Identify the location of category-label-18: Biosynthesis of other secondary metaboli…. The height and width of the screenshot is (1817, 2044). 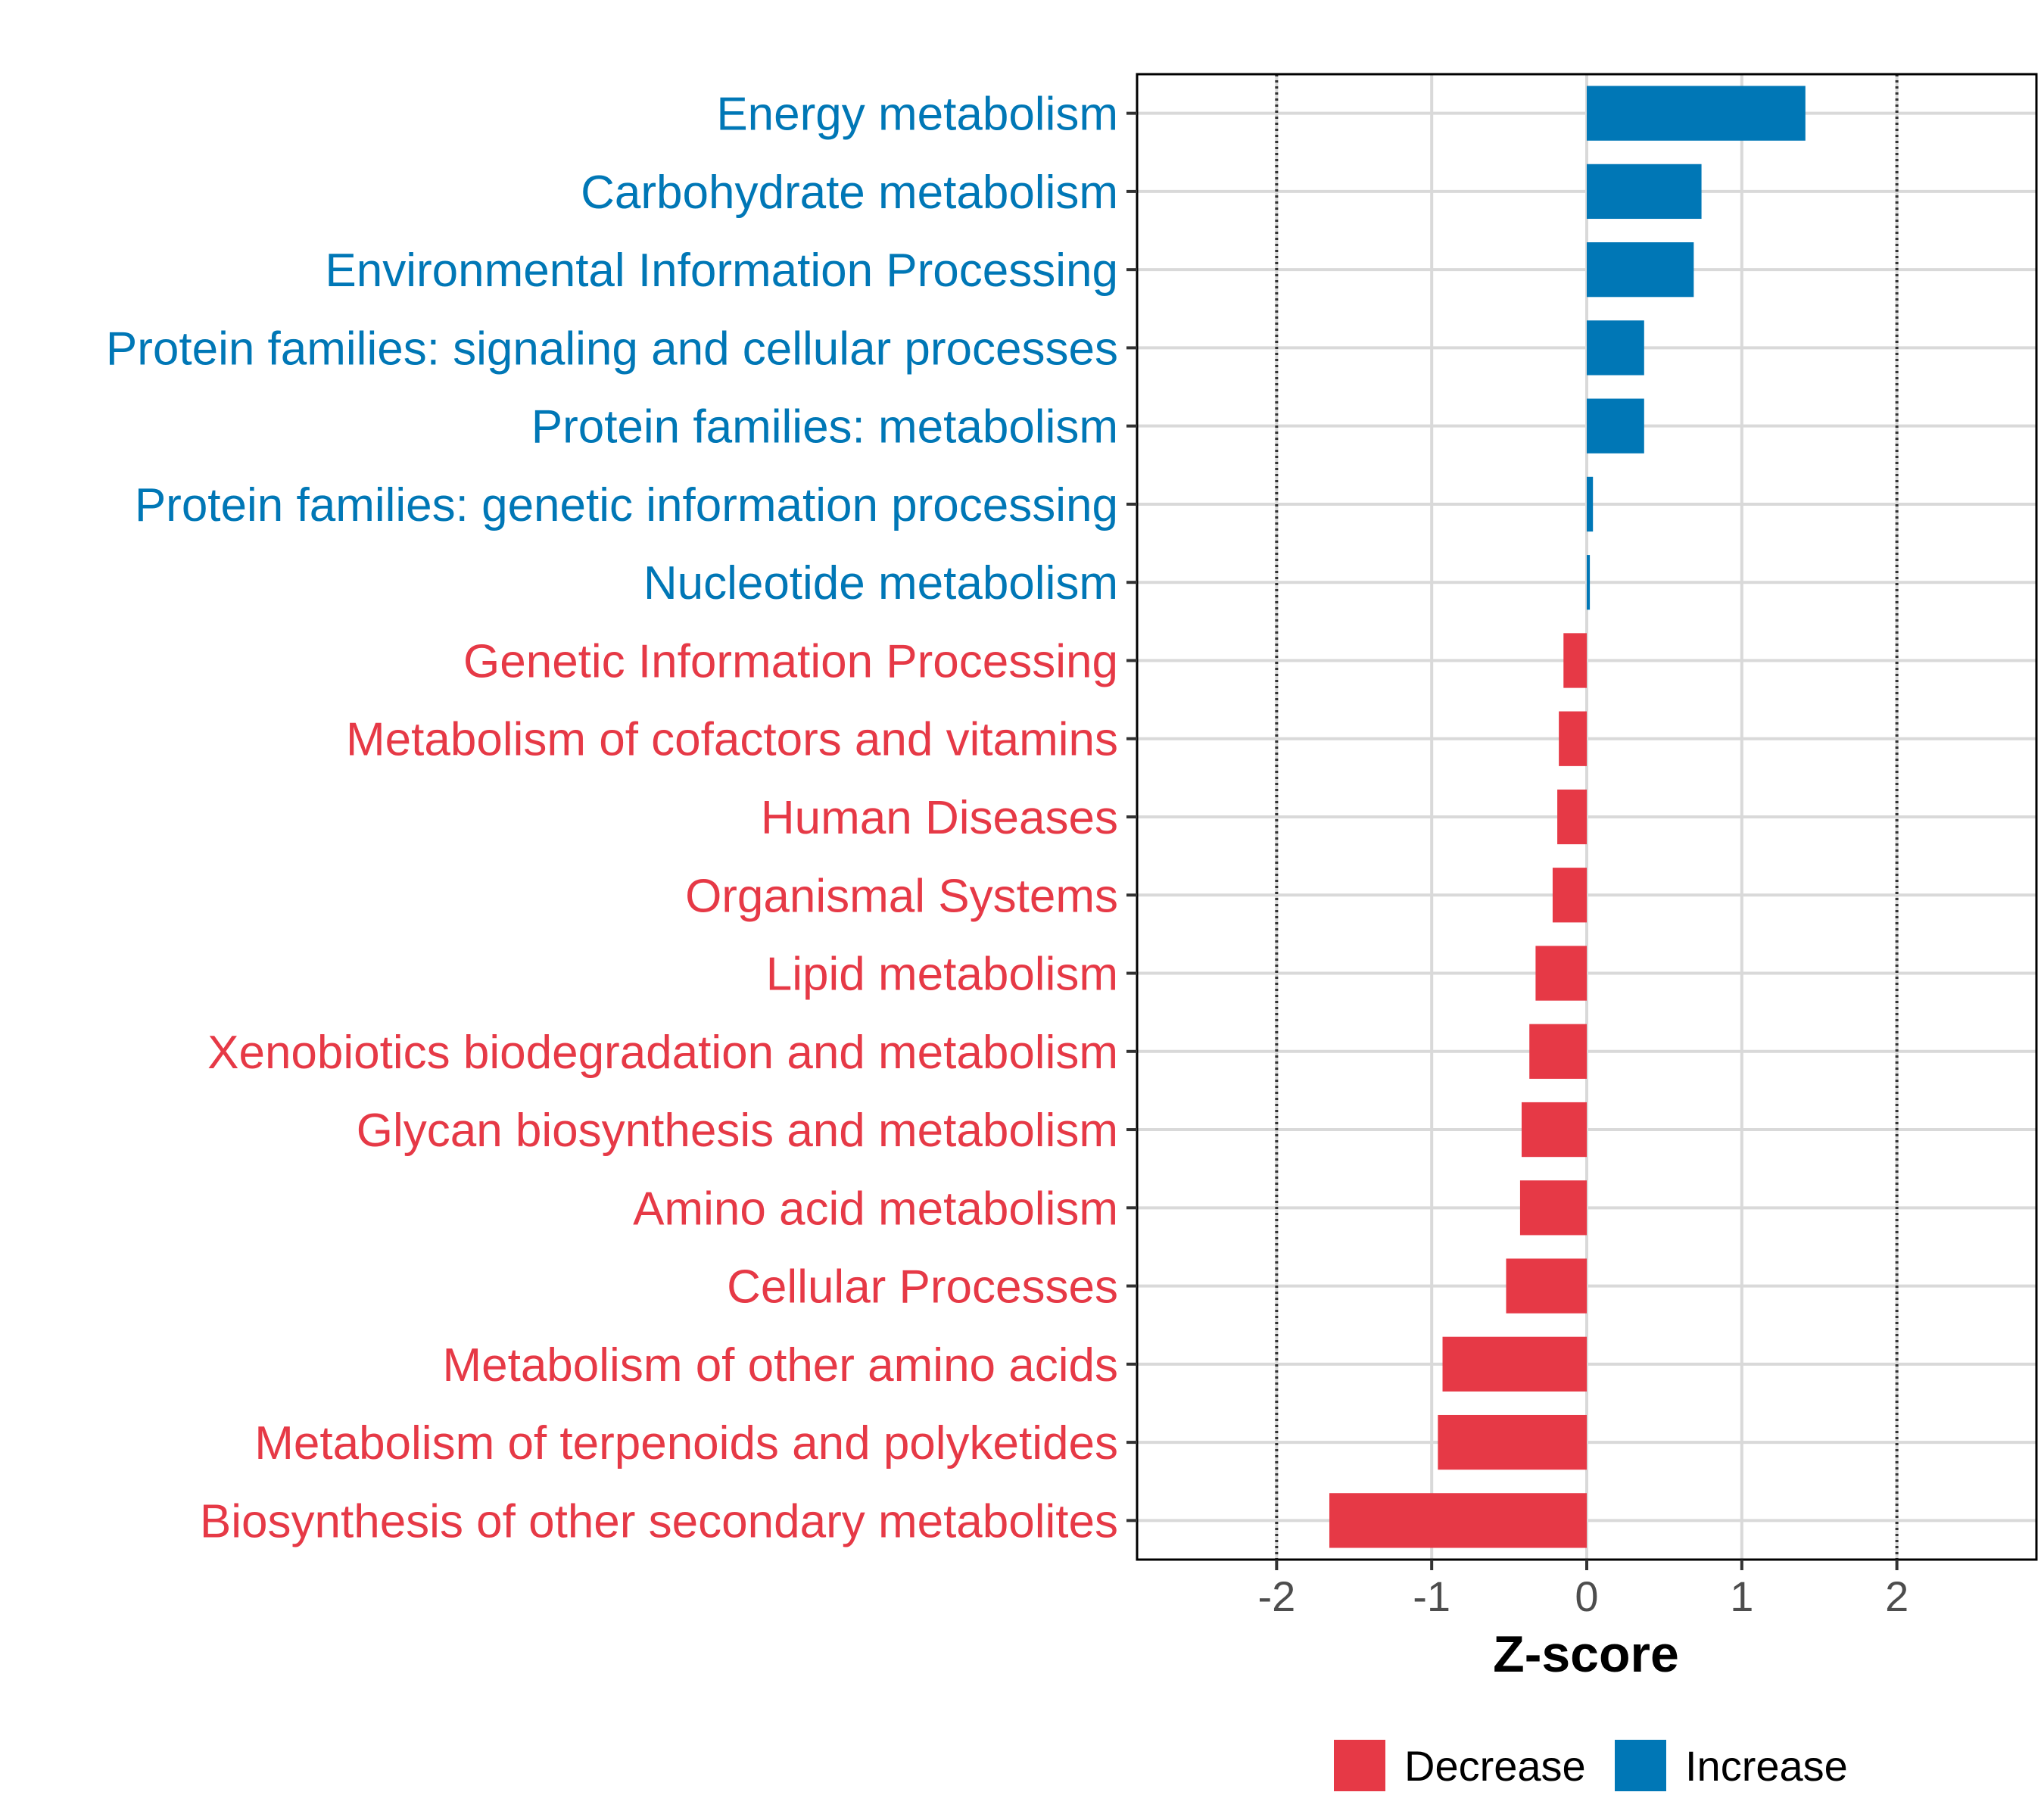
(659, 1521).